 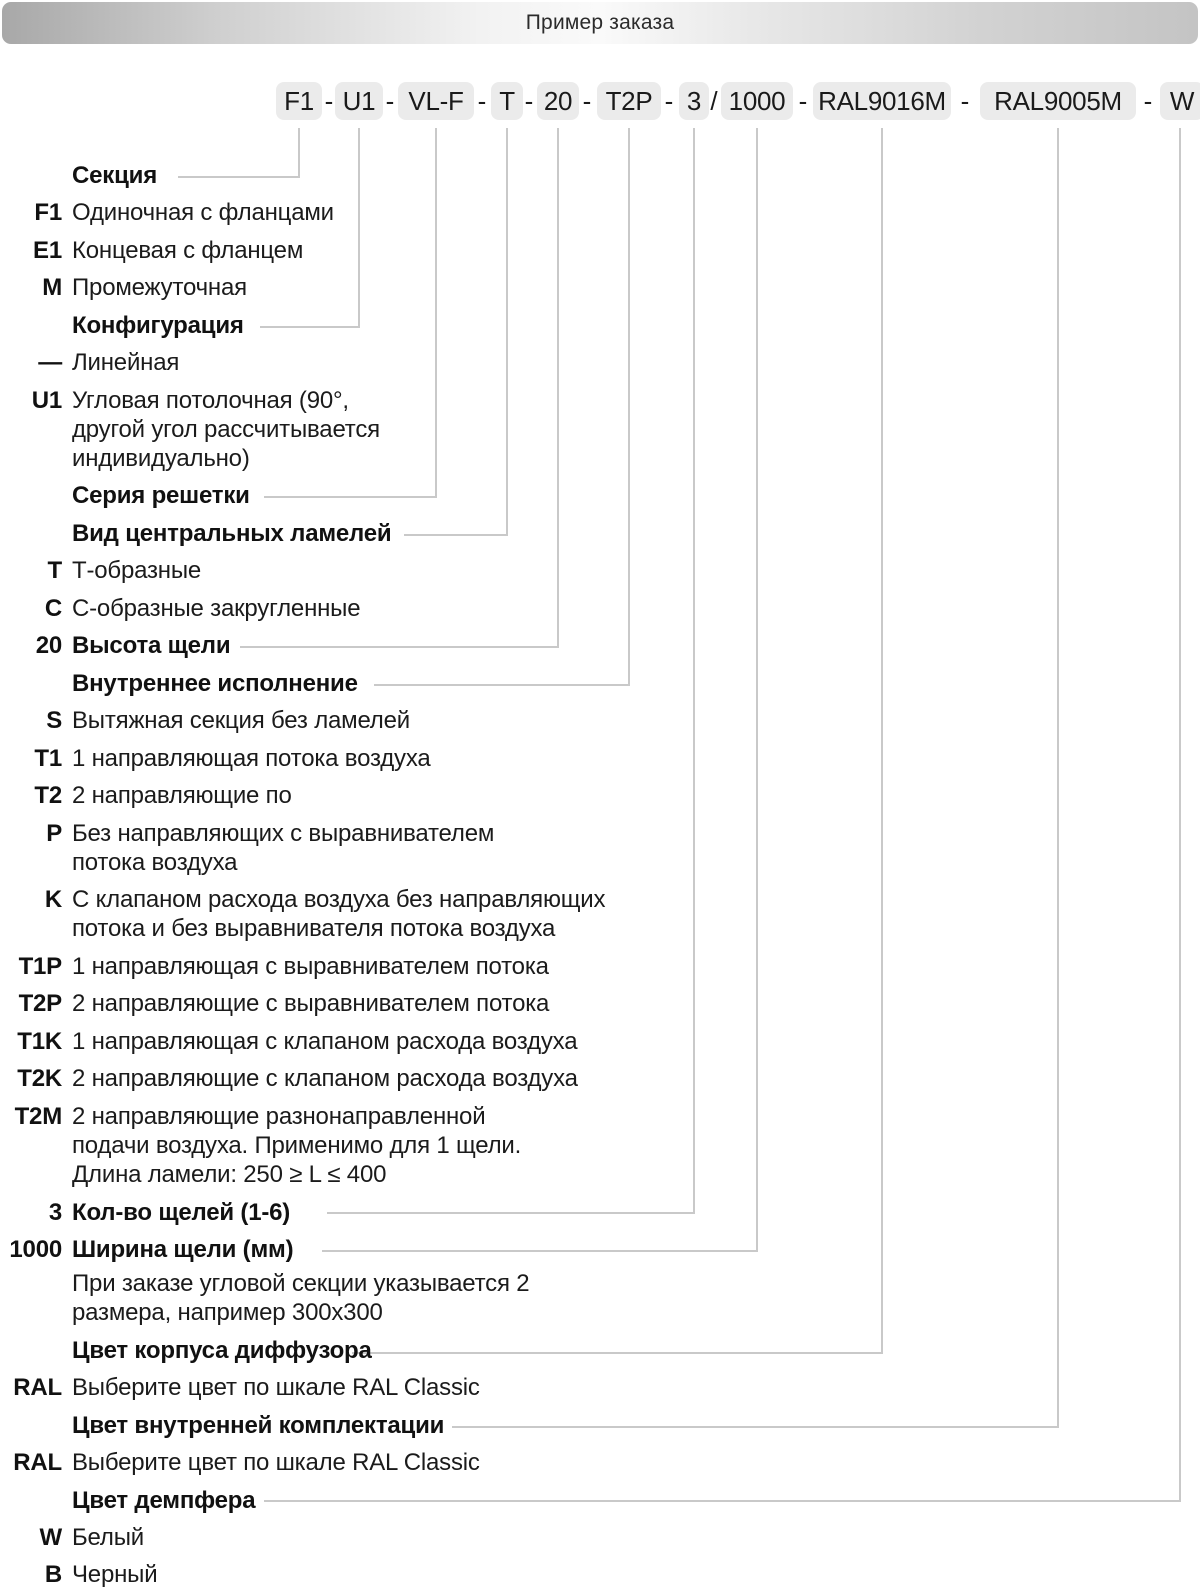 I want to click on legend-text: Секция, so click(x=115, y=175).